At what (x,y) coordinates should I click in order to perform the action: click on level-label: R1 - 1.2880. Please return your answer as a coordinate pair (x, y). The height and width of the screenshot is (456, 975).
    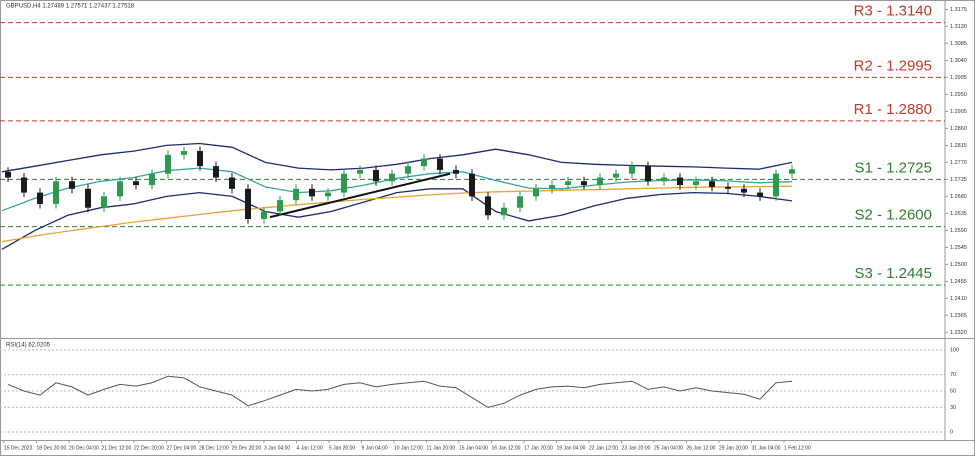
    Looking at the image, I should click on (893, 109).